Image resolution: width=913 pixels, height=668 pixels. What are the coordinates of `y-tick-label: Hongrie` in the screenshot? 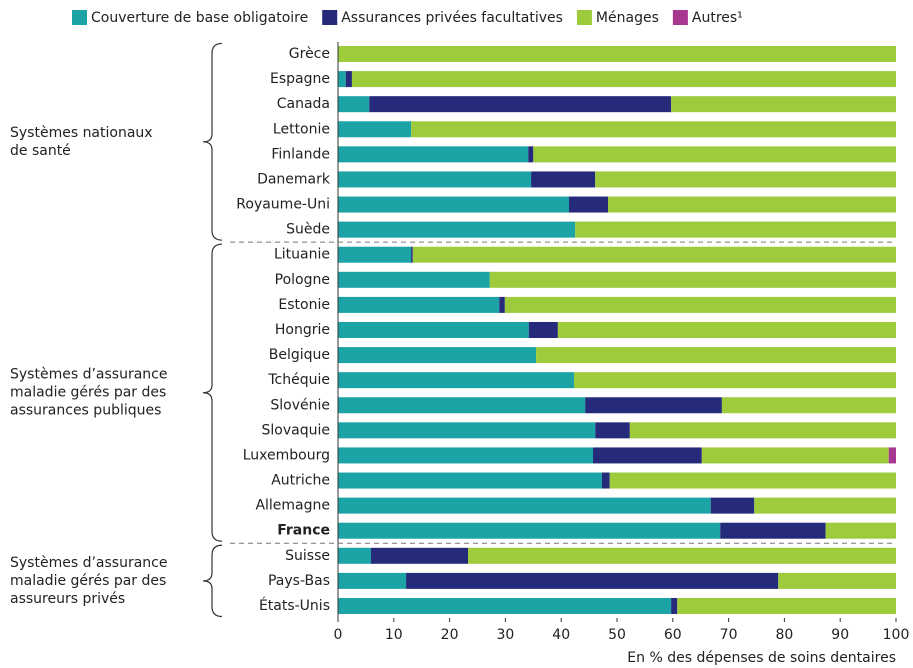 It's located at (302, 330).